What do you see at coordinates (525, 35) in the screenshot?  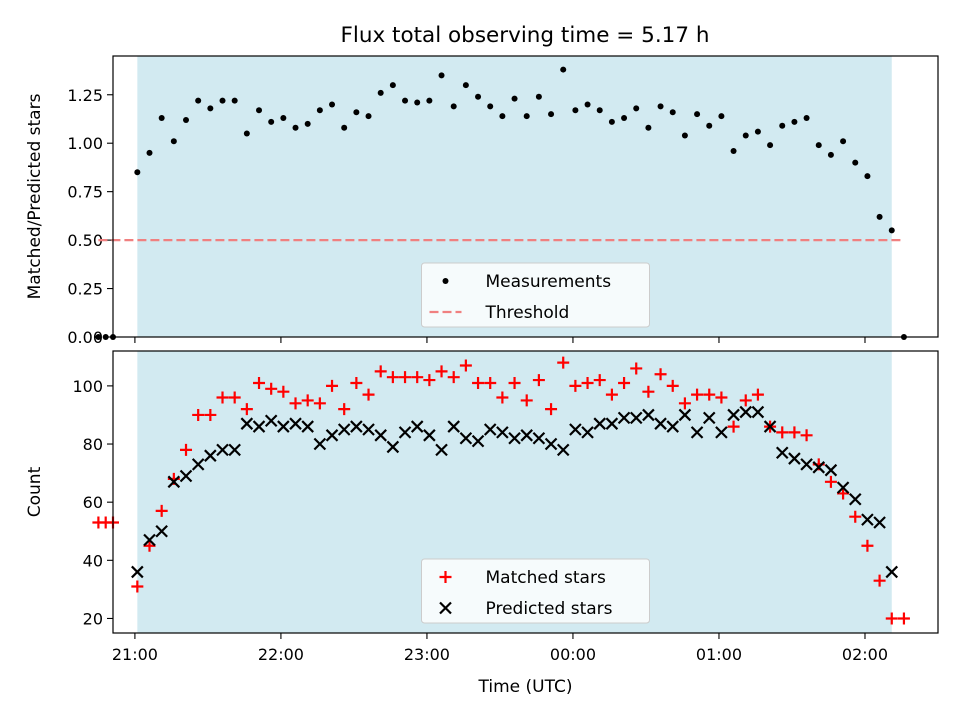 I see `chart-title: Flux total observing time = 5.17 h` at bounding box center [525, 35].